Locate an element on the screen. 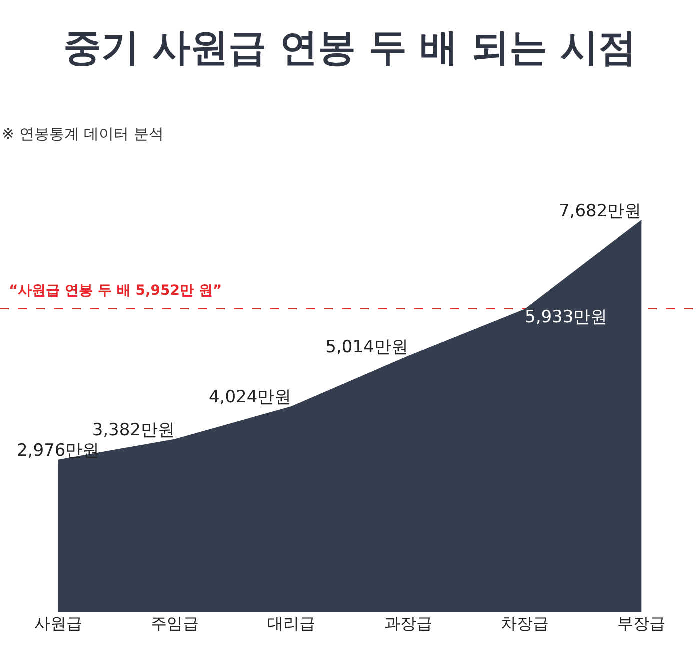  data-label: 3,382만원 is located at coordinates (133, 430).